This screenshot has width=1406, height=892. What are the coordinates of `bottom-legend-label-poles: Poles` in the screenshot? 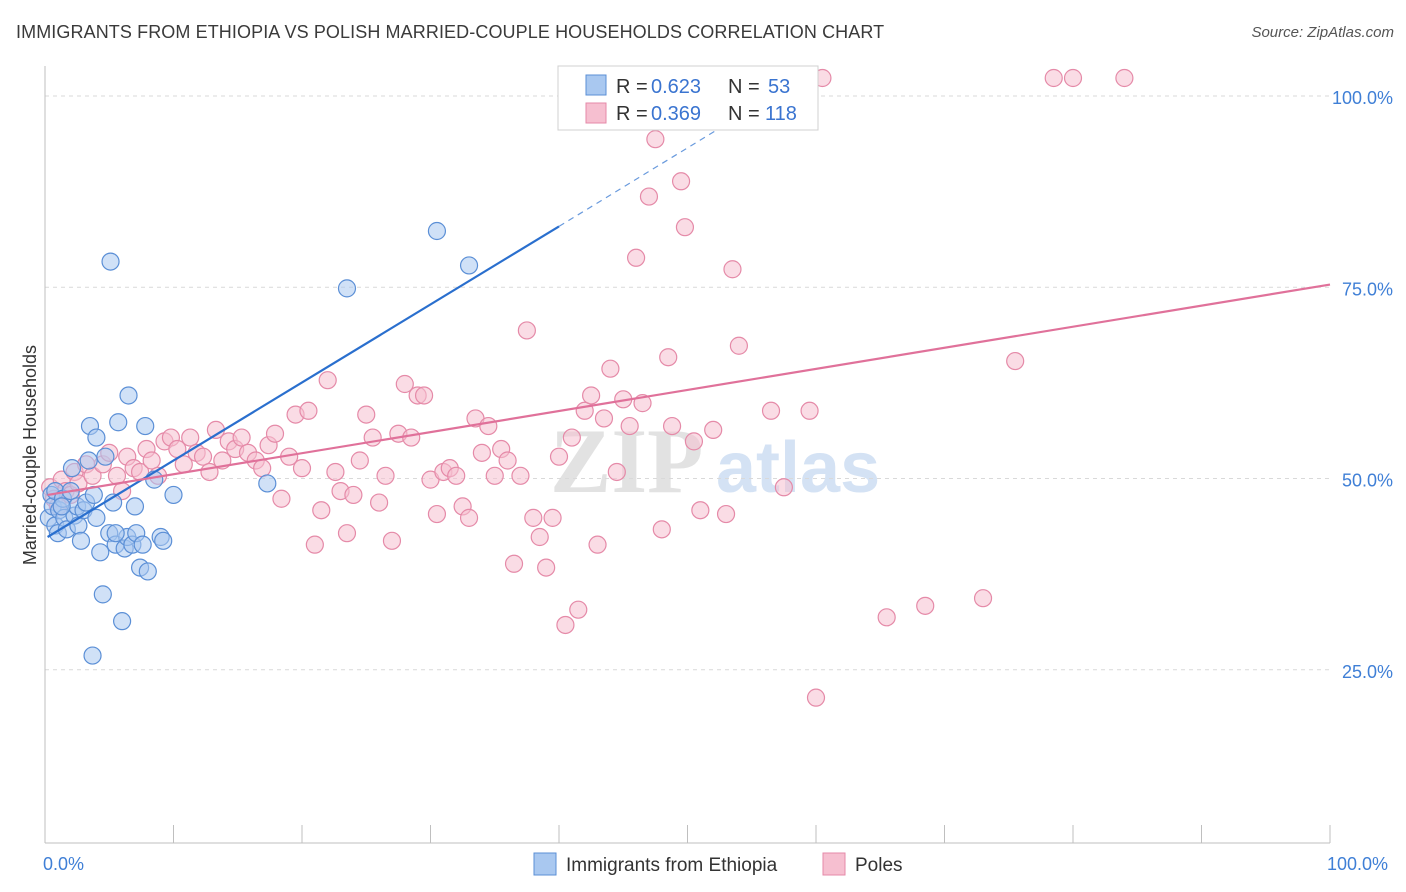 It's located at (879, 865).